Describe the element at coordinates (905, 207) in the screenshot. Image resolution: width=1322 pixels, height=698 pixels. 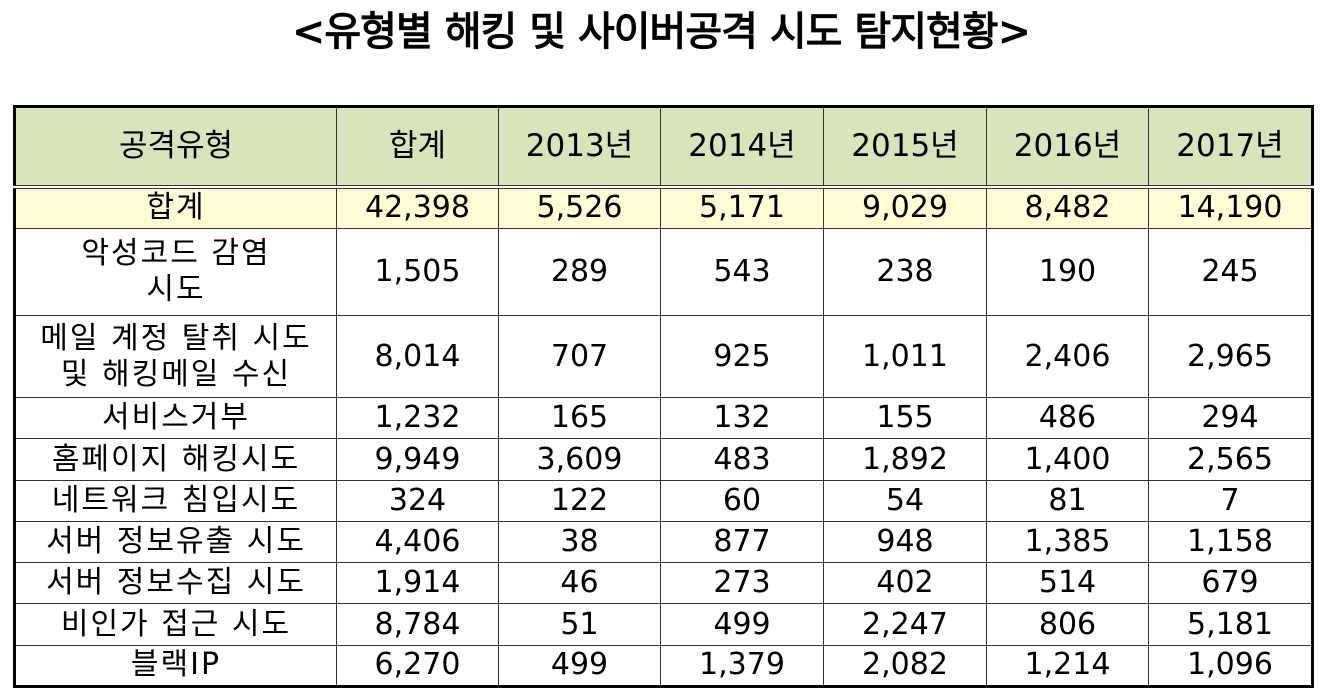
I see `cell-2015년: 9,029` at that location.